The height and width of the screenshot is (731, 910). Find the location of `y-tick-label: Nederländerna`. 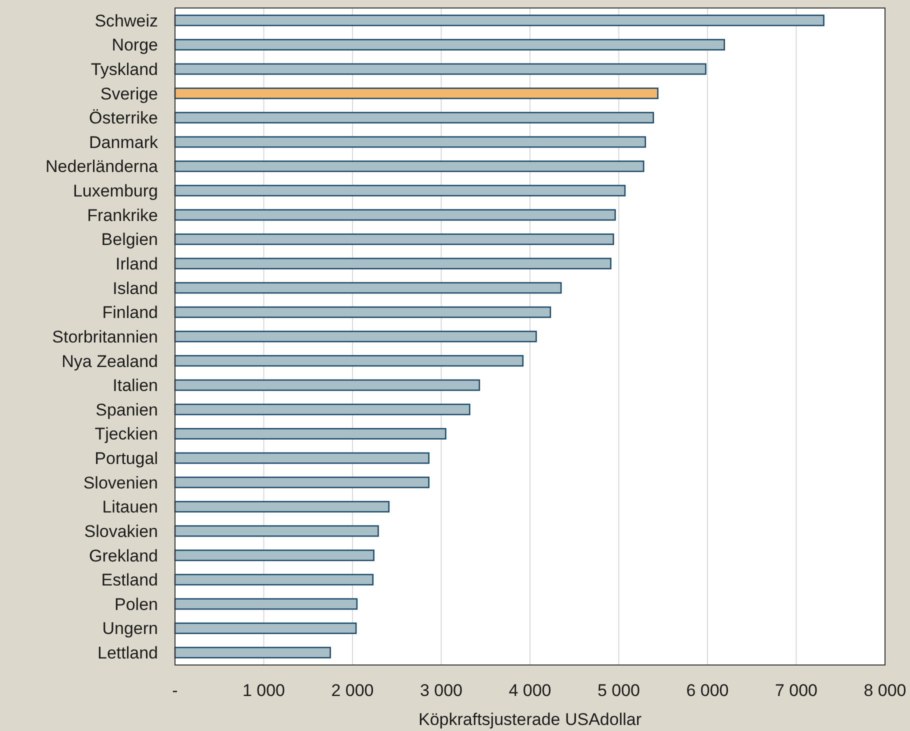

y-tick-label: Nederländerna is located at coordinates (102, 166).